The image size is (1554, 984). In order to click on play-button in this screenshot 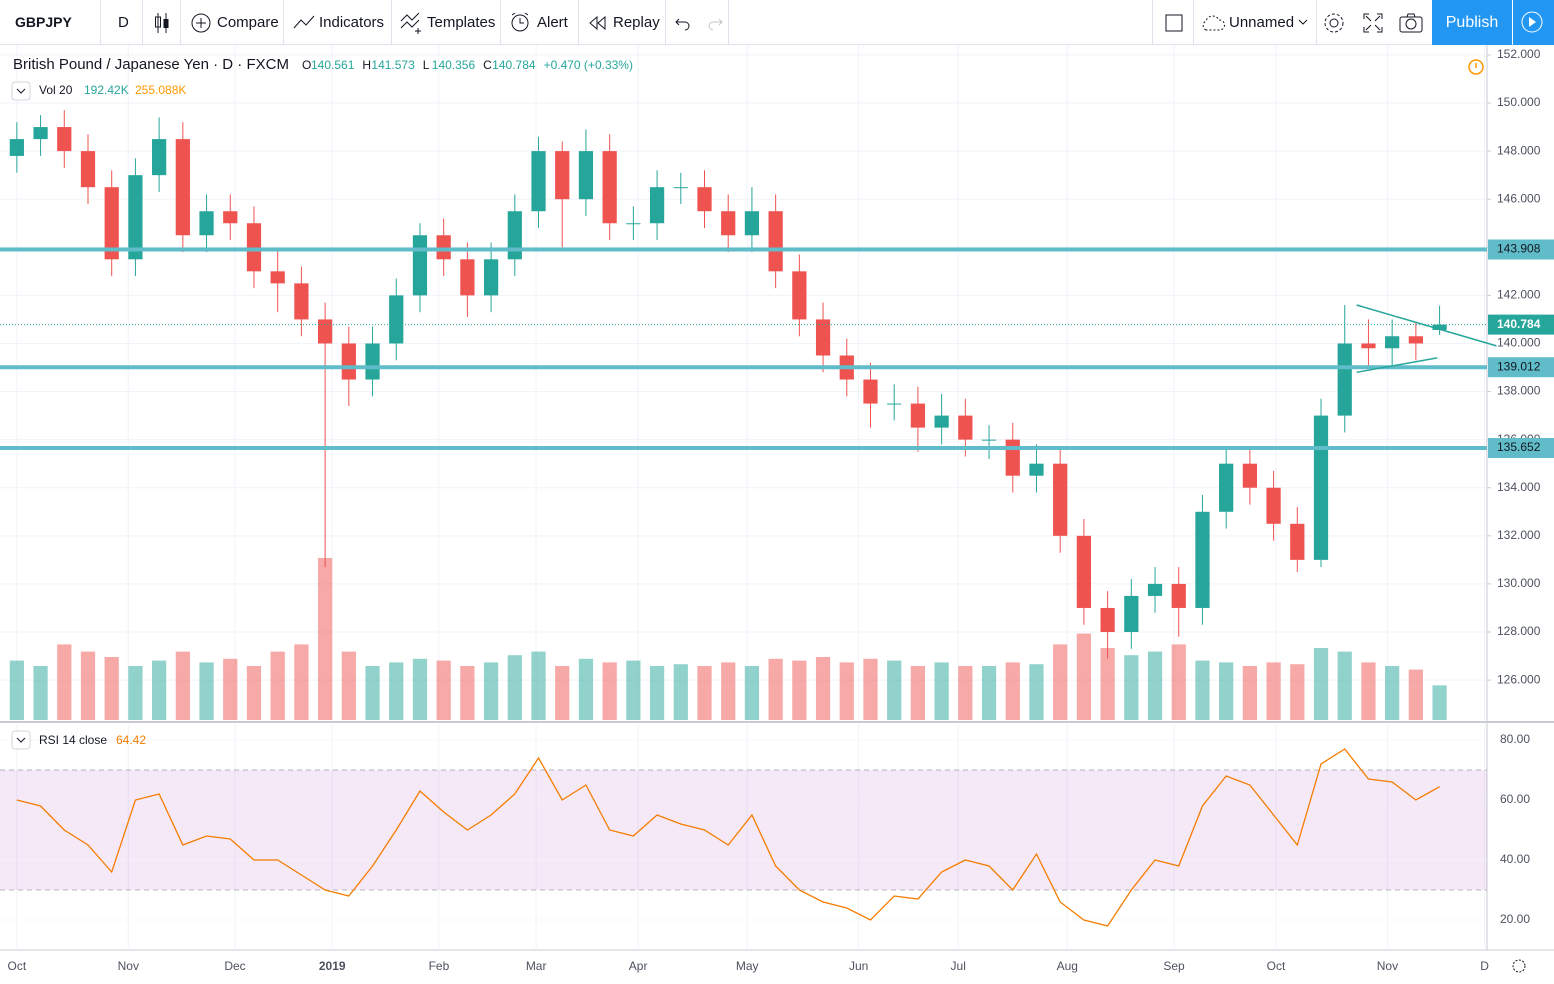, I will do `click(1533, 22)`.